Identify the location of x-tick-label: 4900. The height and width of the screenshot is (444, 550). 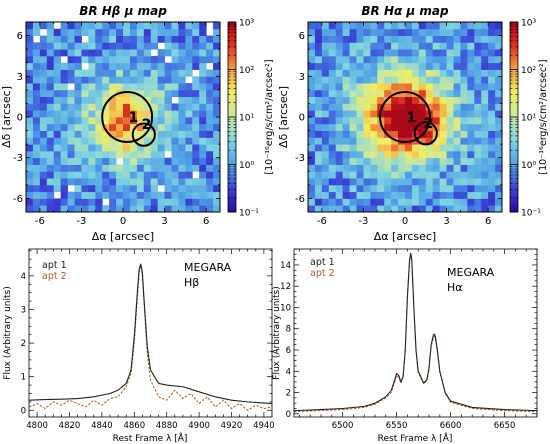
(199, 426).